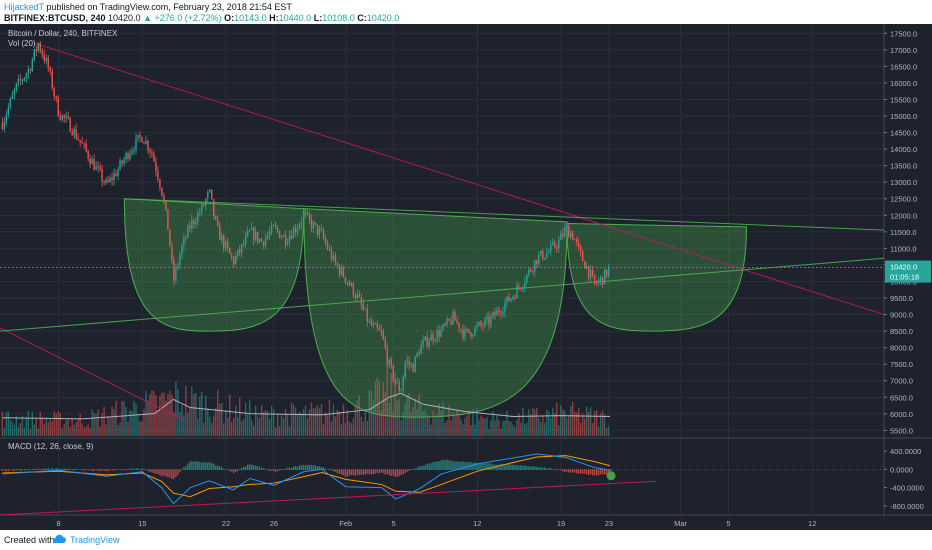 Image resolution: width=932 pixels, height=550 pixels. I want to click on price-axis-label: 8500.0, so click(901, 331).